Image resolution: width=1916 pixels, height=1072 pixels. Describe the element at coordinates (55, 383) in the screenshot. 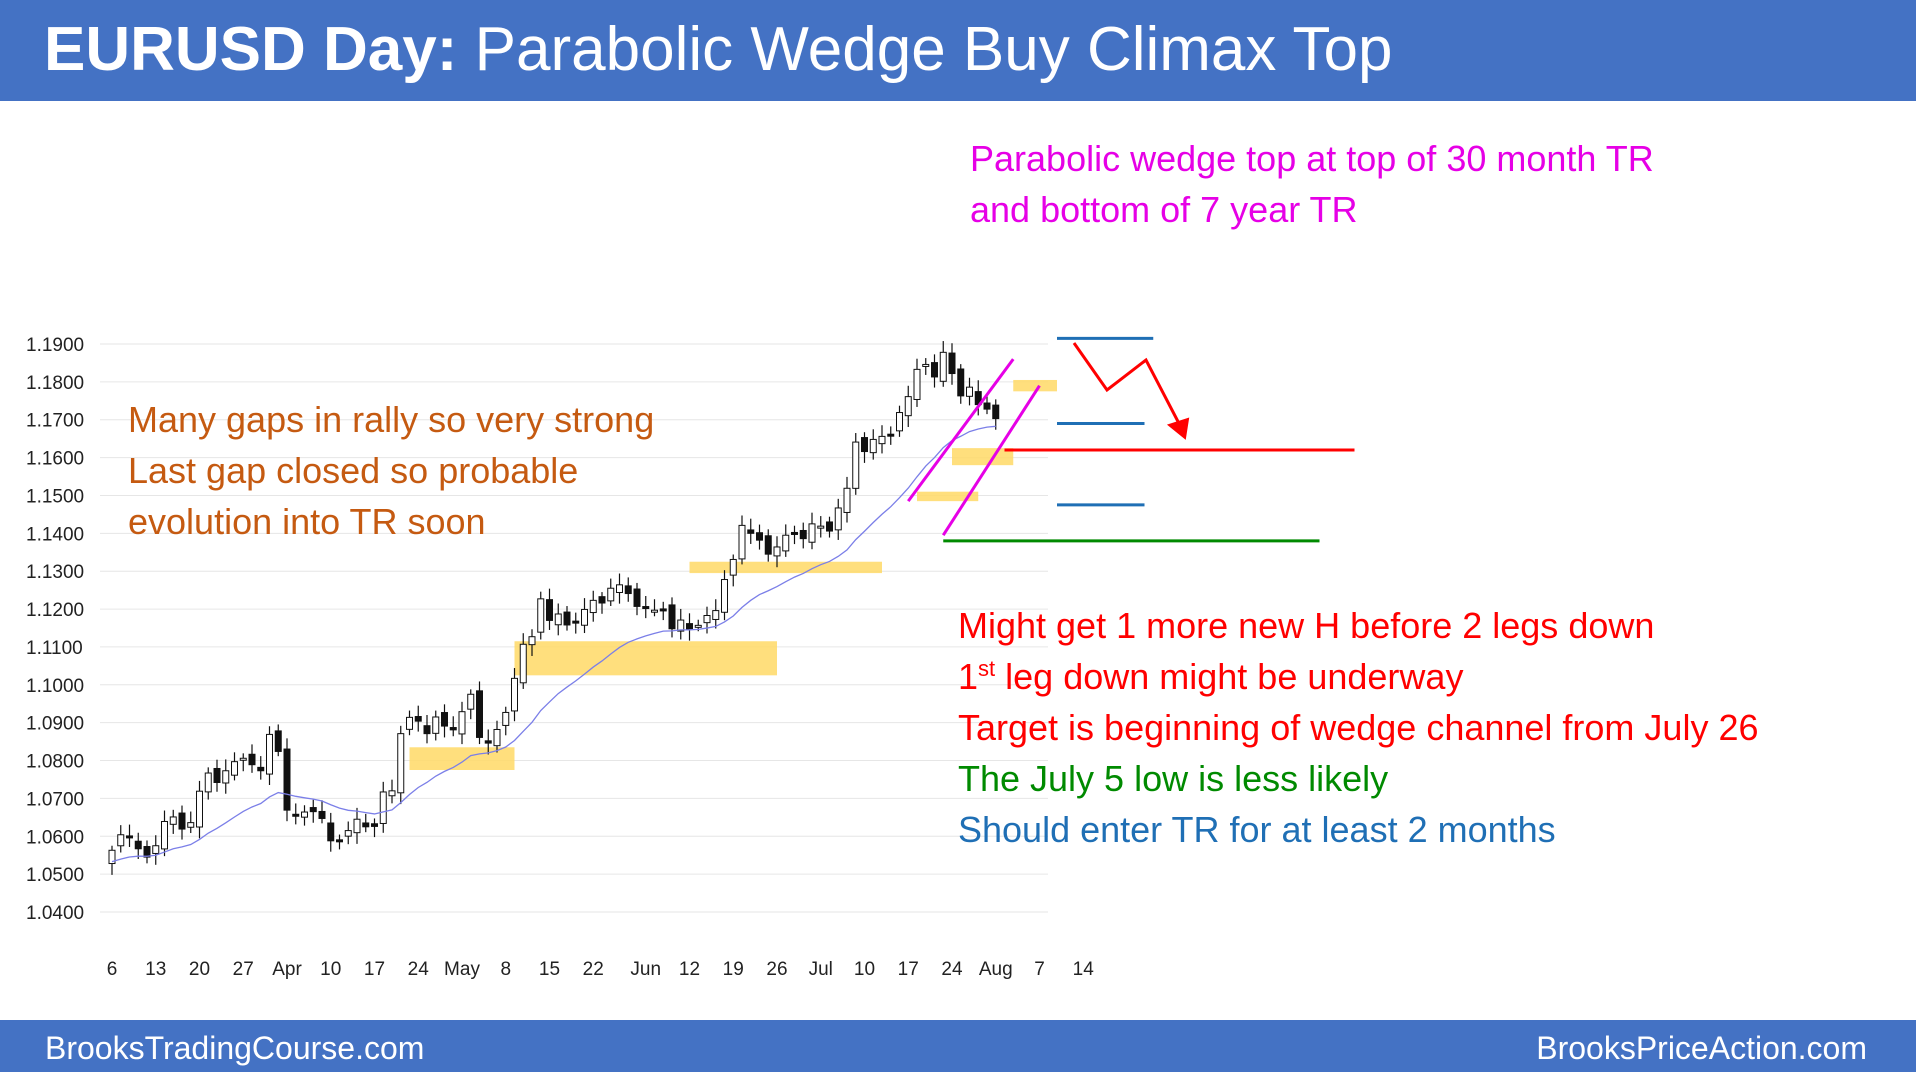

I see `y-tick-label: 1.1800` at that location.